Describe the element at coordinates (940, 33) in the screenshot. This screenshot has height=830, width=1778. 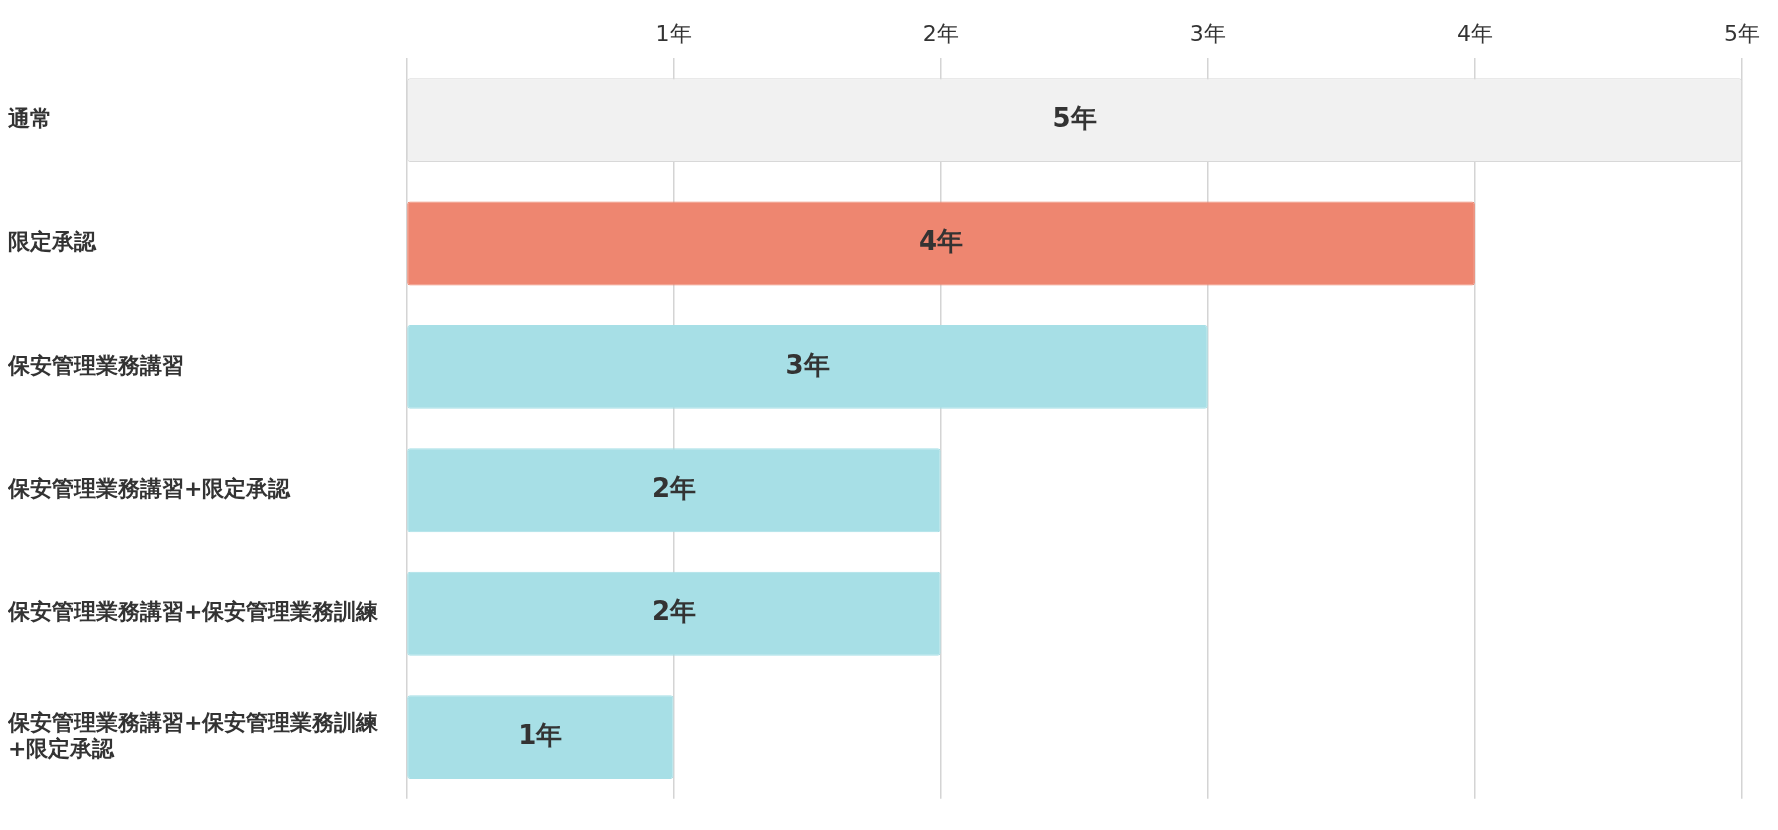
I see `x-tick-label: 2年` at that location.